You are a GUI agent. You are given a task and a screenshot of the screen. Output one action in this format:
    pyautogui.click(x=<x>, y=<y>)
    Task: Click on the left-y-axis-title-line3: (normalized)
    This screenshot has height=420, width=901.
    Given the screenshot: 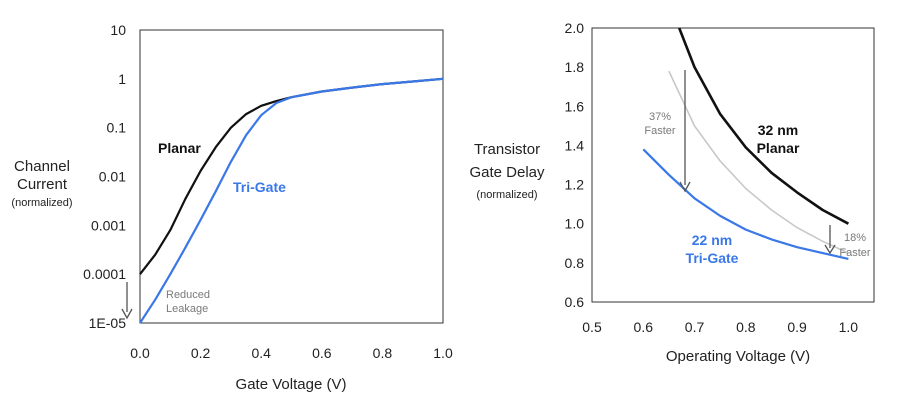 What is the action you would take?
    pyautogui.click(x=41, y=203)
    